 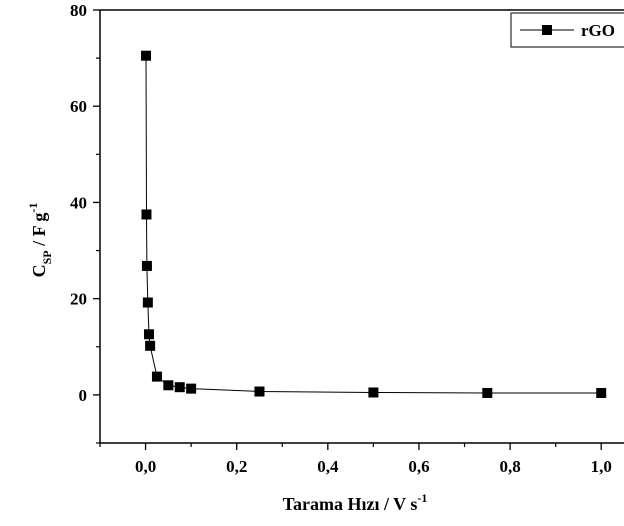 What do you see at coordinates (355, 502) in the screenshot?
I see `x-axis-title: Tarama Hızı / V s-1` at bounding box center [355, 502].